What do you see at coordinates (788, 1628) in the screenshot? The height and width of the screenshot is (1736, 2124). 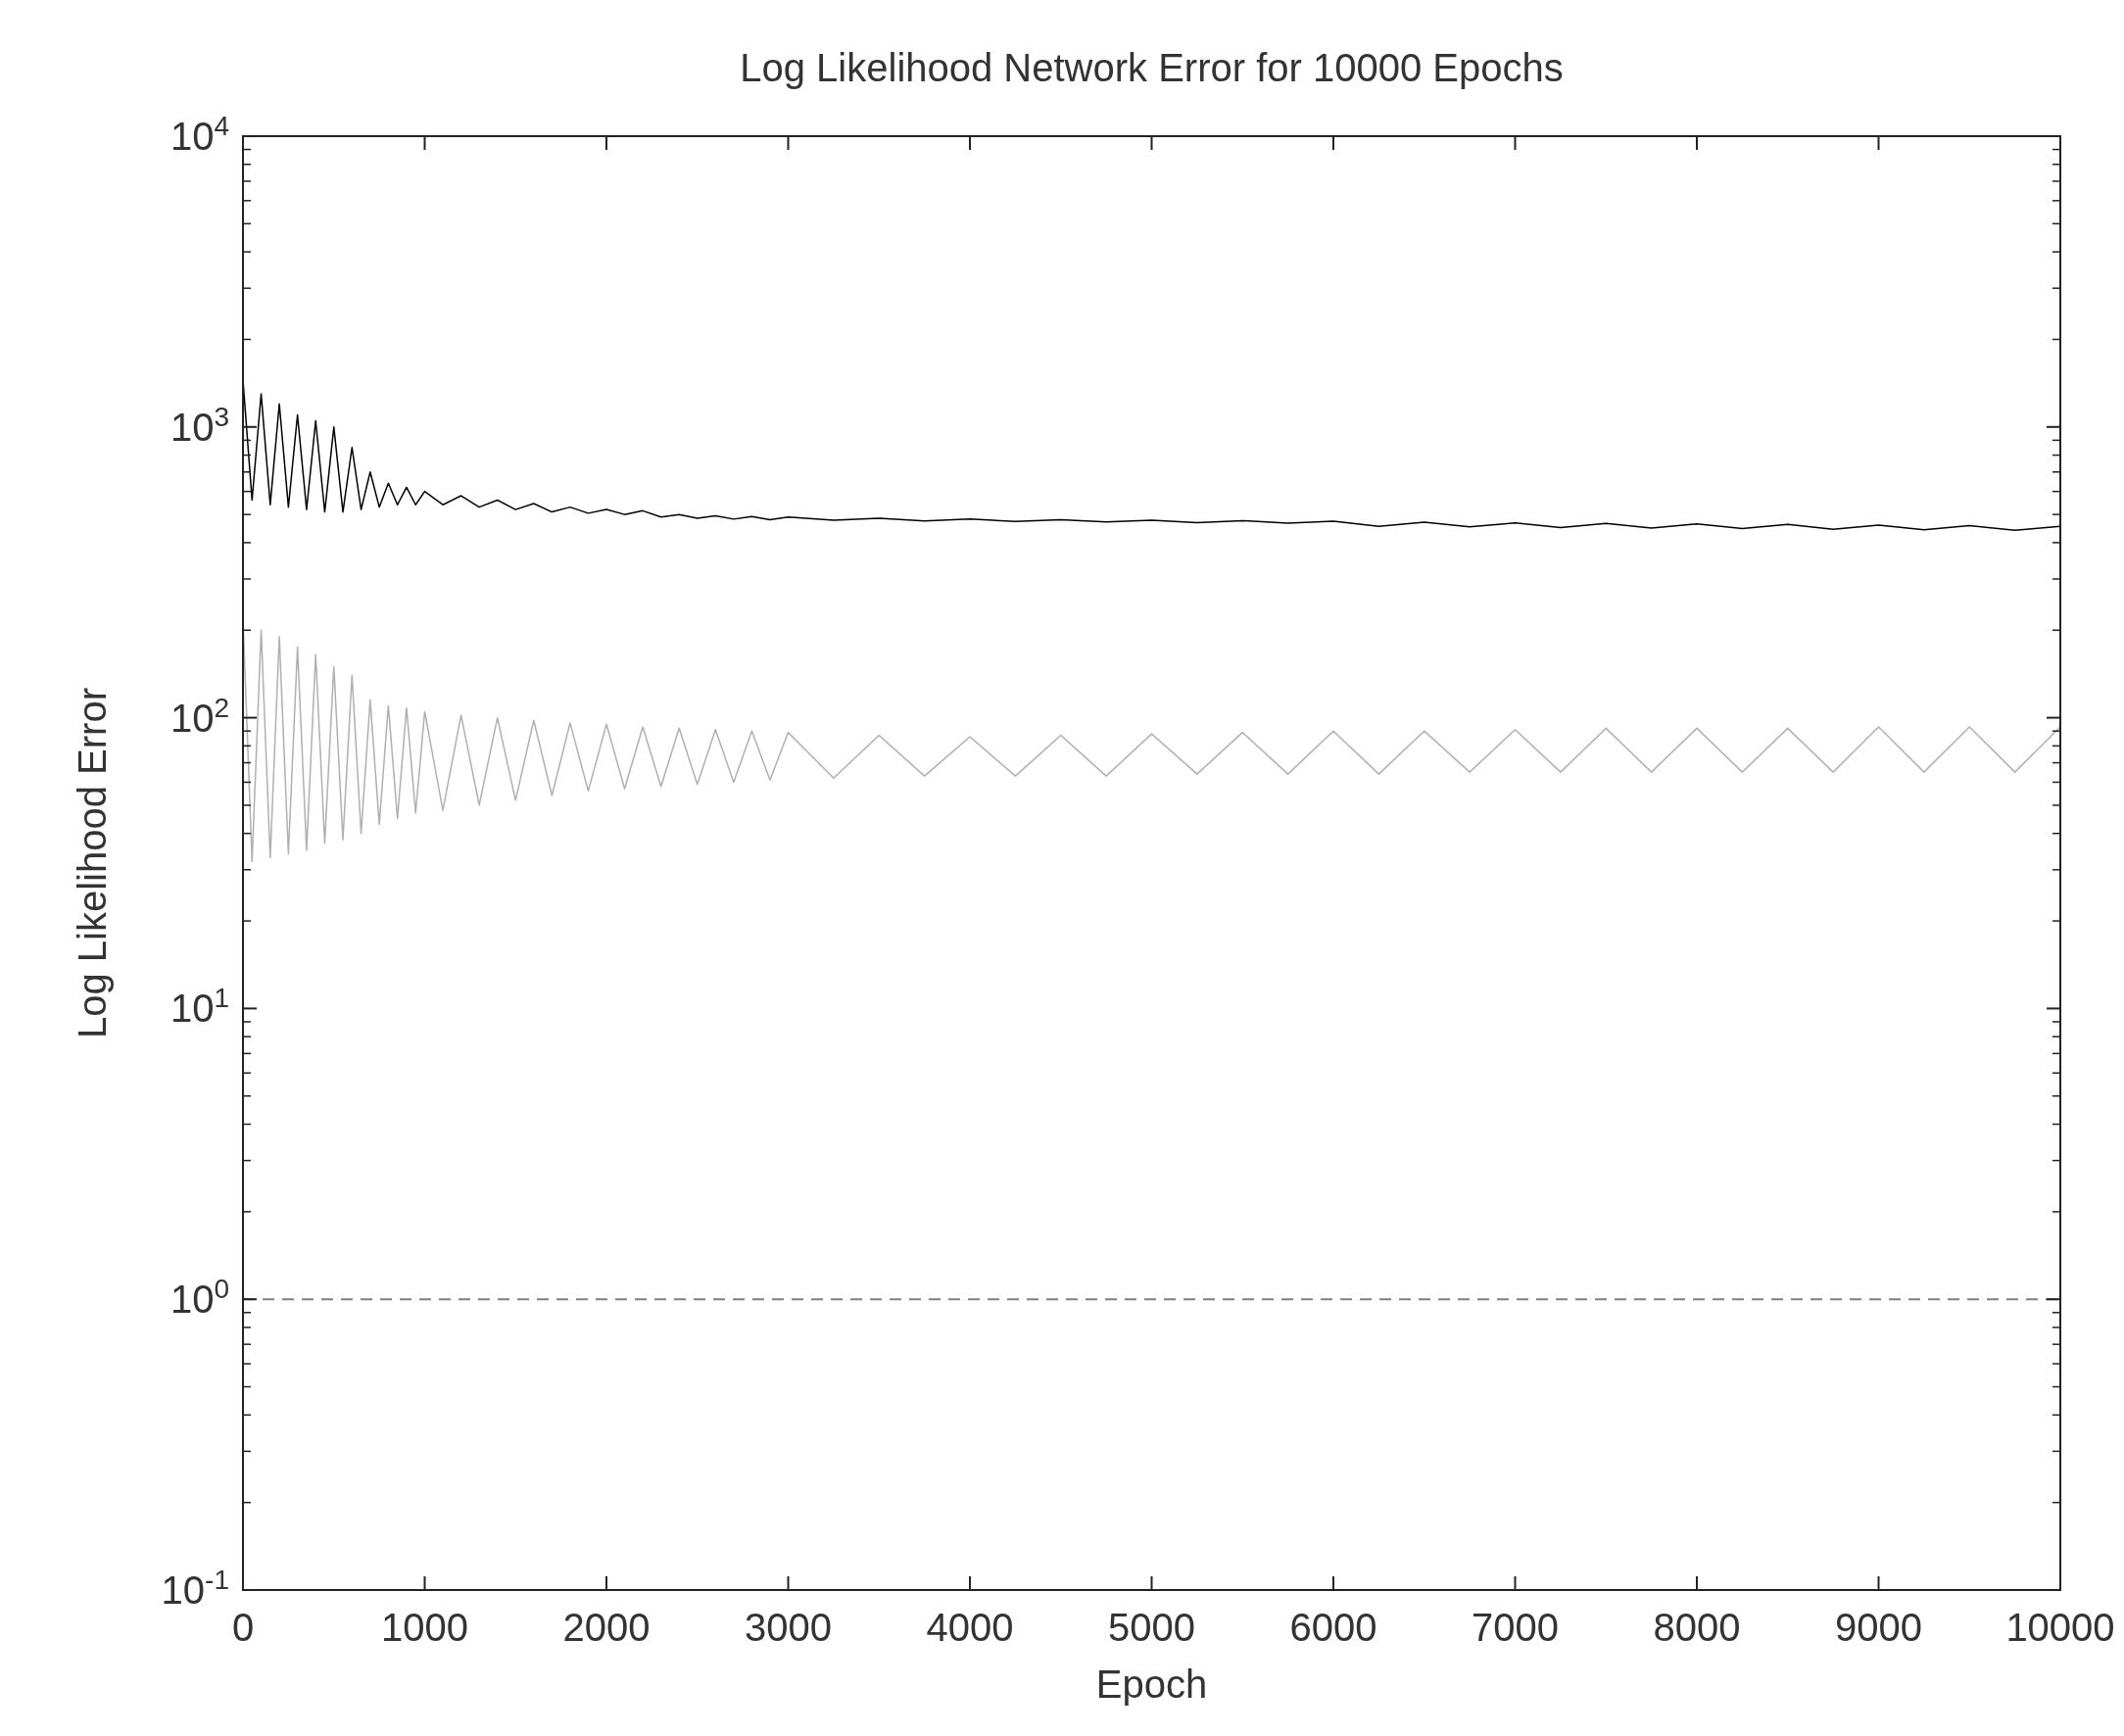 I see `x-tick-label: 3000` at bounding box center [788, 1628].